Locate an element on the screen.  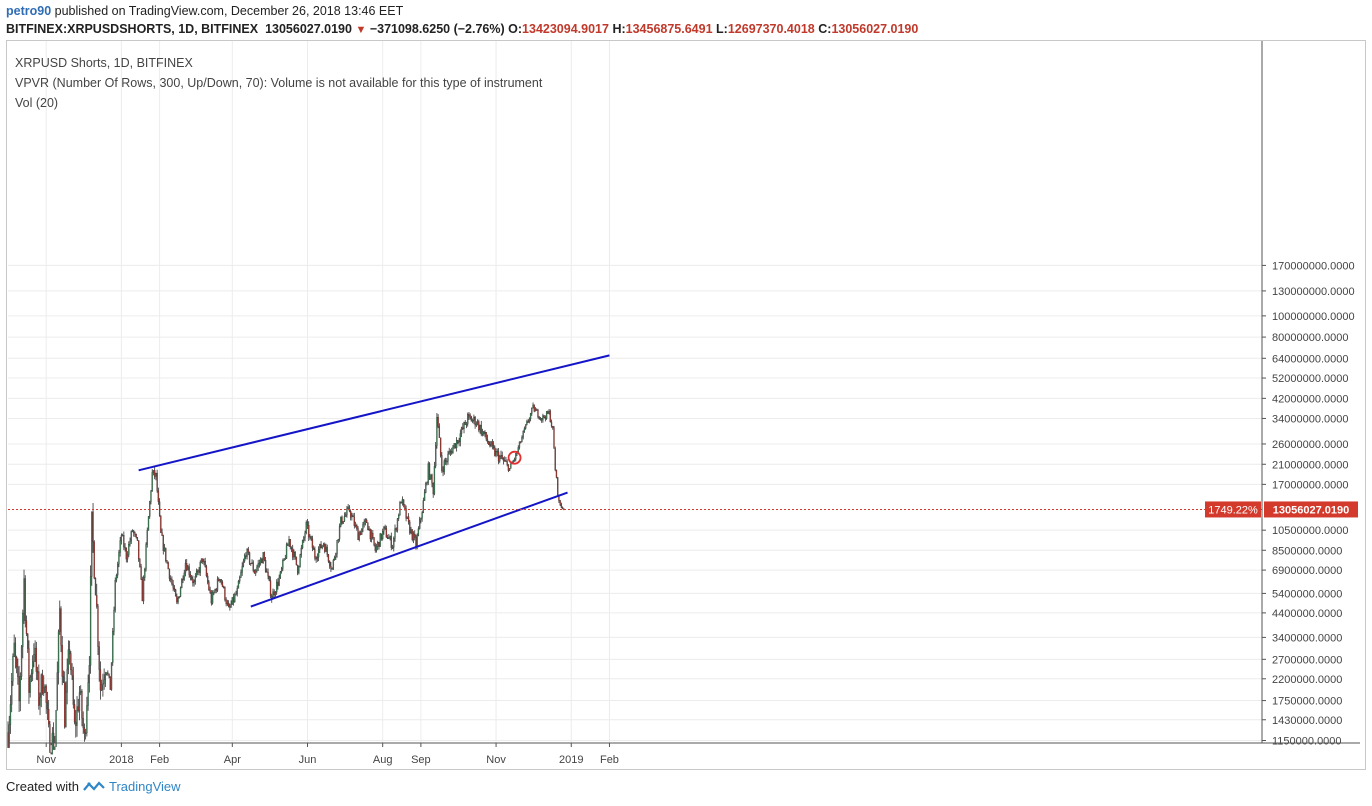
footer: Created with TradingView is located at coordinates (93, 786).